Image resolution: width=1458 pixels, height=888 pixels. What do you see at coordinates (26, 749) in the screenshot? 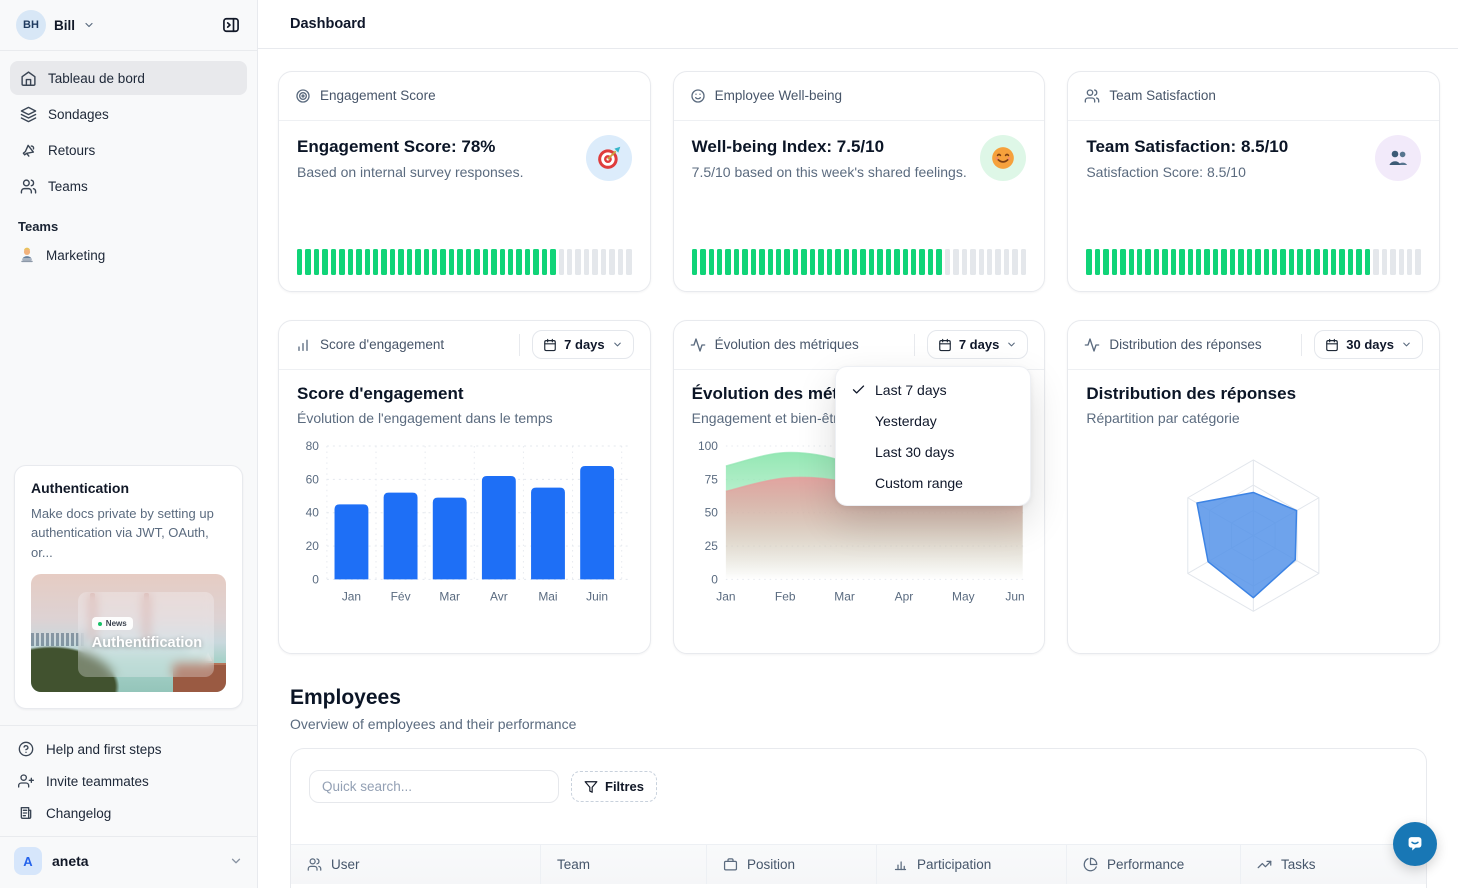
I see `help-circle-icon` at bounding box center [26, 749].